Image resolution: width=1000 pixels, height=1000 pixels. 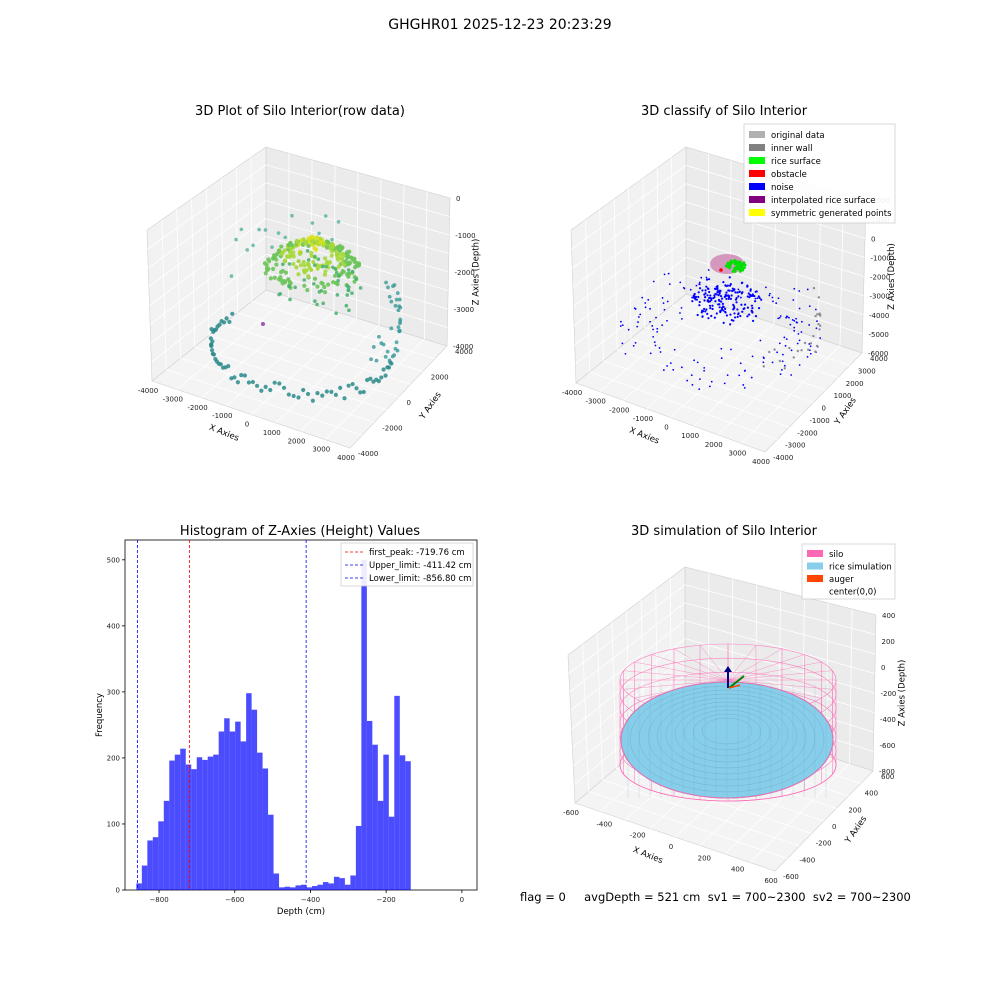 What do you see at coordinates (321, 450) in the screenshot?
I see `raw-x-tick-label: 3000` at bounding box center [321, 450].